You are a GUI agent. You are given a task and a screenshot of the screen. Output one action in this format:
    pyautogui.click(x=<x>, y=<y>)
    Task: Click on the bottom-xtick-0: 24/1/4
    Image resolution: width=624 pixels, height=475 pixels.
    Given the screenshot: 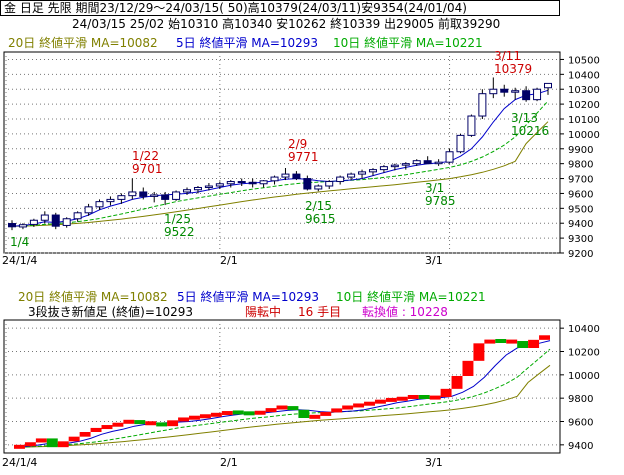 What is the action you would take?
    pyautogui.click(x=19, y=462)
    